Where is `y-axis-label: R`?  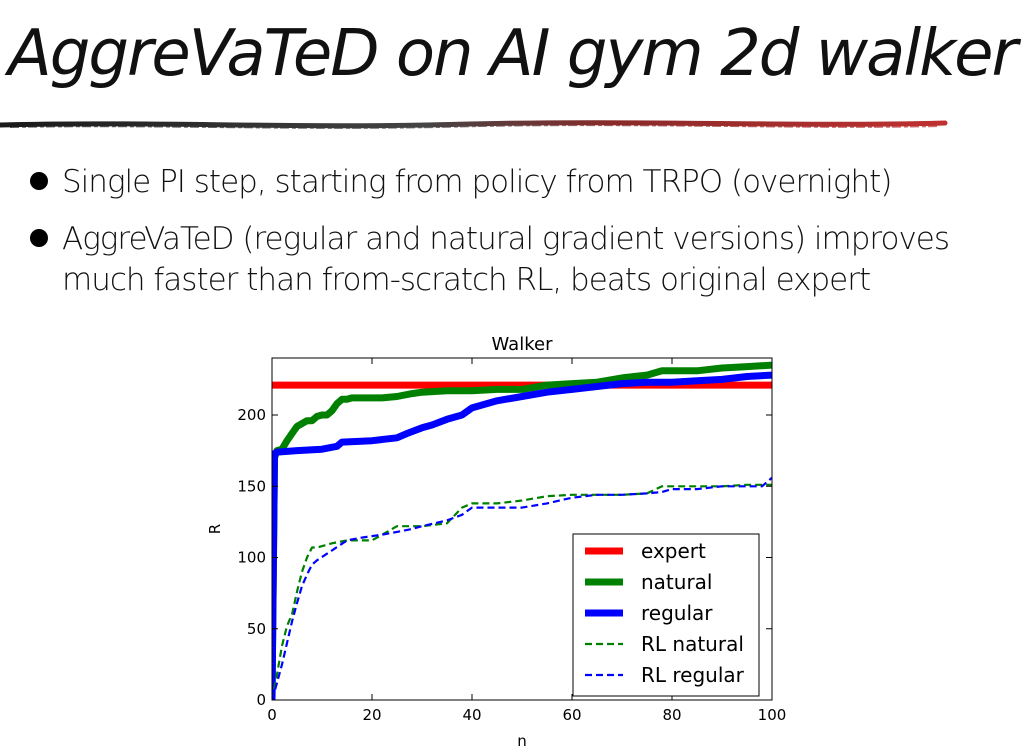 y-axis-label: R is located at coordinates (215, 529).